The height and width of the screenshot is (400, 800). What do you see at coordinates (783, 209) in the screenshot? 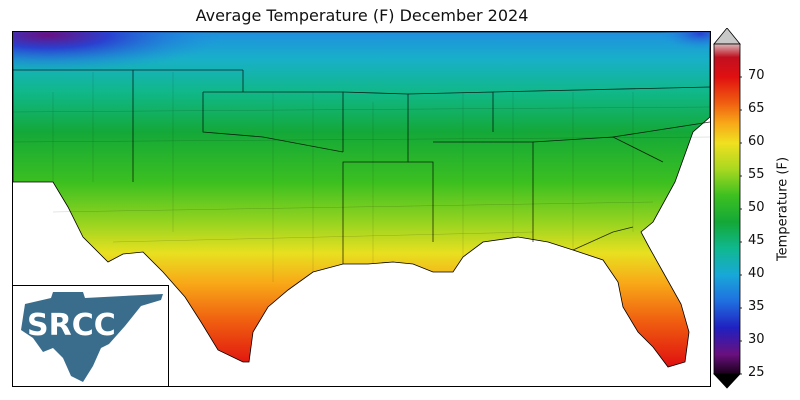
I see `colorbar-label: Temperature (F)` at bounding box center [783, 209].